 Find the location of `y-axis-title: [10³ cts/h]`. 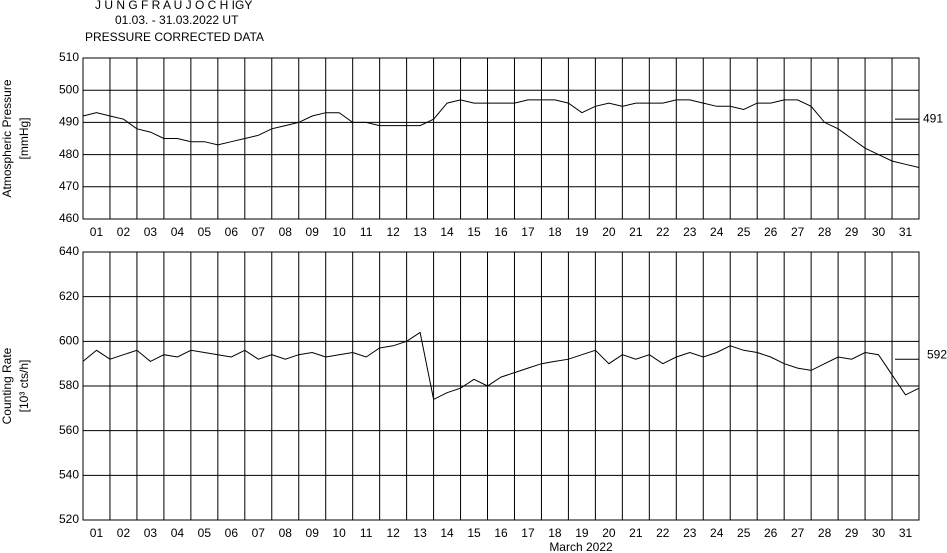

y-axis-title: [10³ cts/h] is located at coordinates (24, 386).